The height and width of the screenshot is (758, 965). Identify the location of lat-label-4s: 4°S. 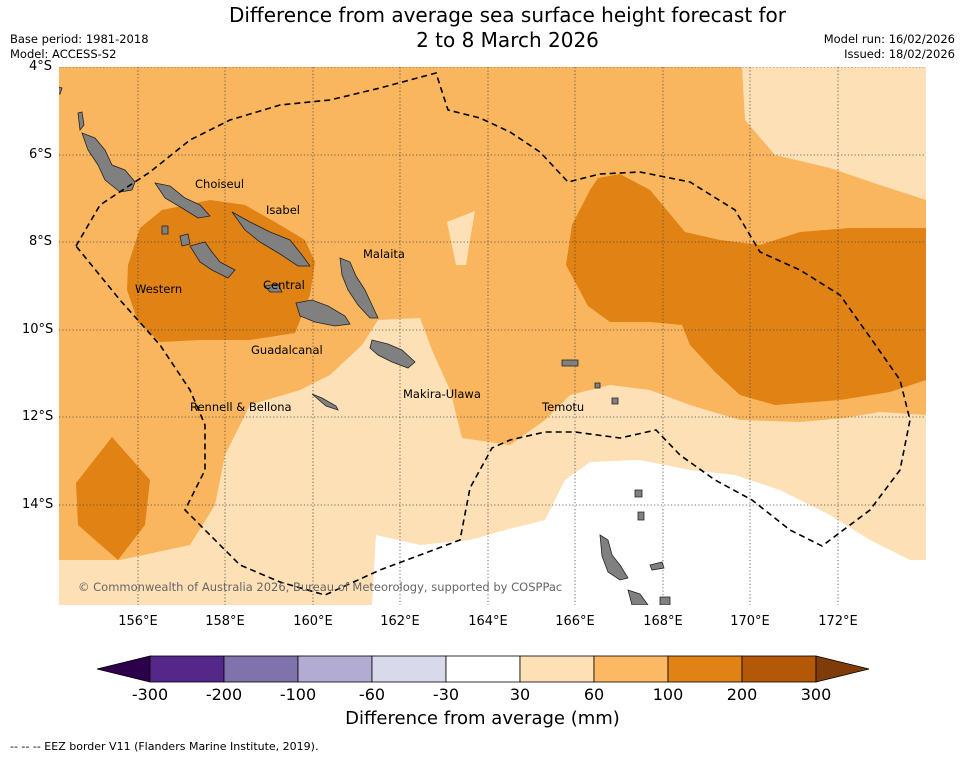
(40, 66).